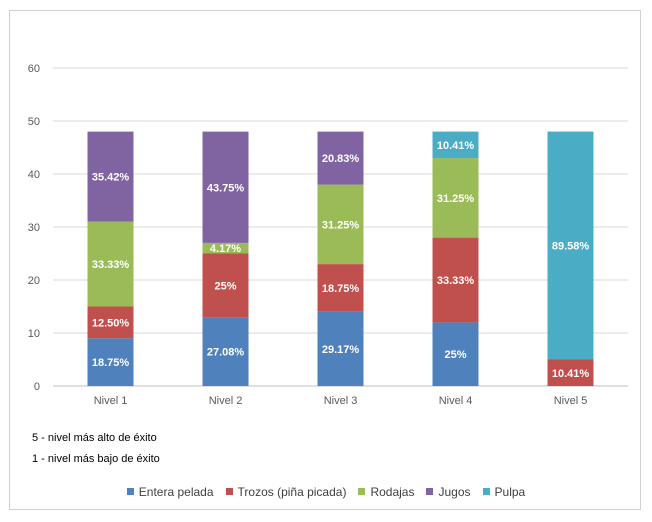 The image size is (652, 522). Describe the element at coordinates (392, 491) in the screenshot. I see `legend-label: Rodajas` at that location.